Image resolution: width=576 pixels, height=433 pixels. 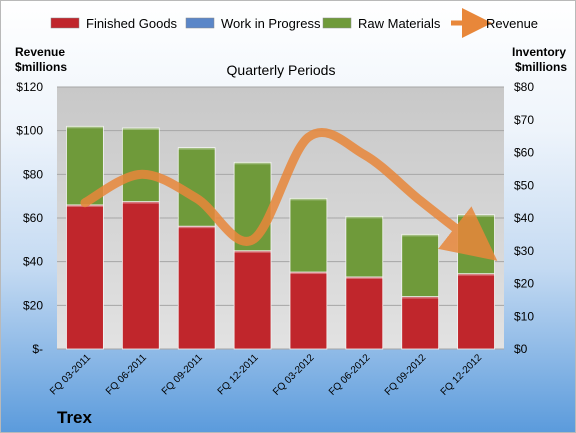 I want to click on left-tick-label: $80, so click(x=33, y=174).